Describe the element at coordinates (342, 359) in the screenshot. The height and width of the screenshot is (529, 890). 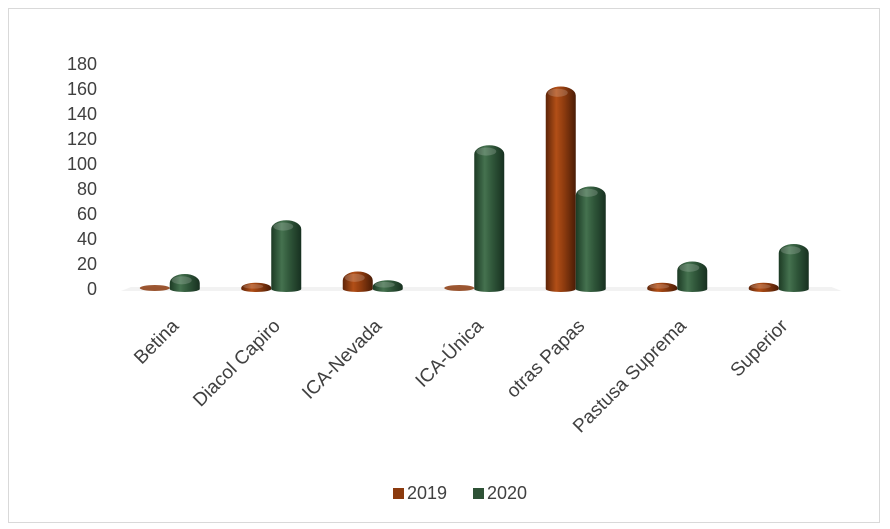
I see `x-category-label: ICA-Nevada` at that location.